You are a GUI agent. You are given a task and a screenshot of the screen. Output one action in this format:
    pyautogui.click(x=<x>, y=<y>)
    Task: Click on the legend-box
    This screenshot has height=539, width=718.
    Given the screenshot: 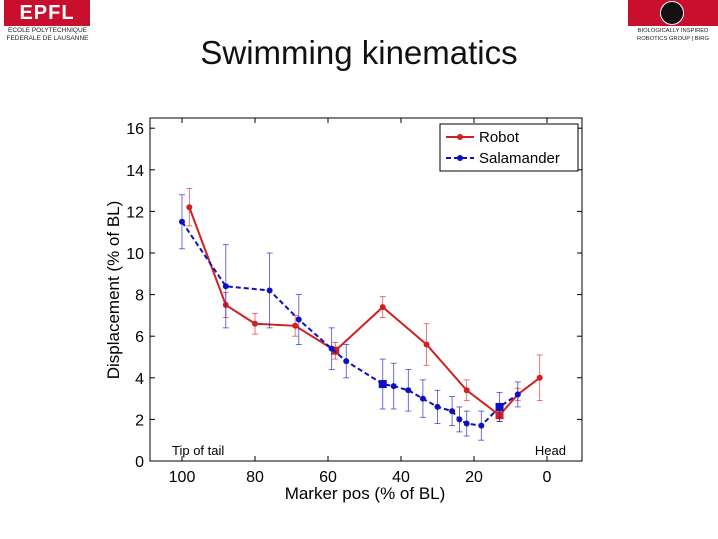 What is the action you would take?
    pyautogui.click(x=509, y=147)
    